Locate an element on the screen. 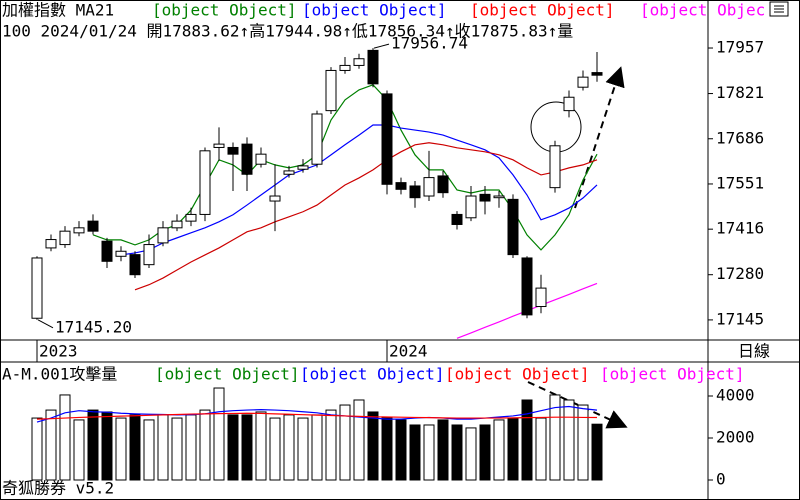 This screenshot has width=800, height=500. y-tick-label: 17821 is located at coordinates (740, 92).